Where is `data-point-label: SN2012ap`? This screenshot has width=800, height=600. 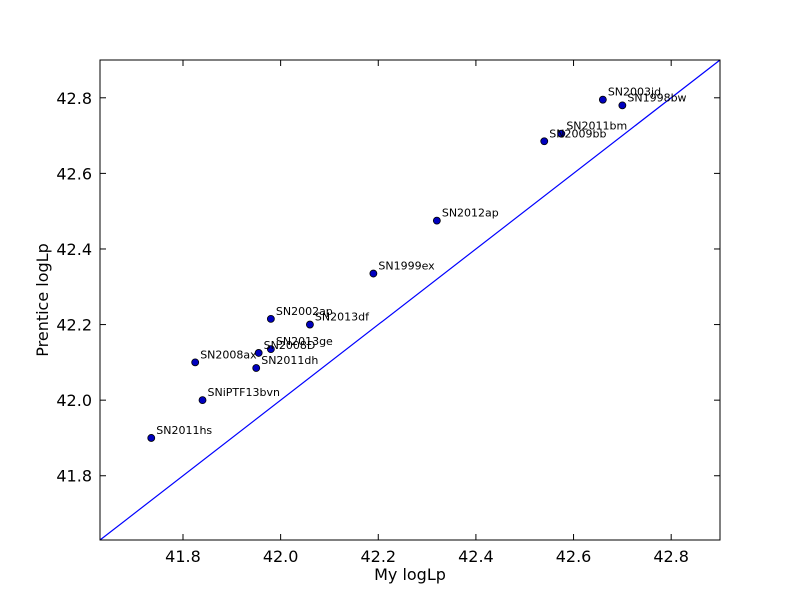 data-point-label: SN2012ap is located at coordinates (470, 213).